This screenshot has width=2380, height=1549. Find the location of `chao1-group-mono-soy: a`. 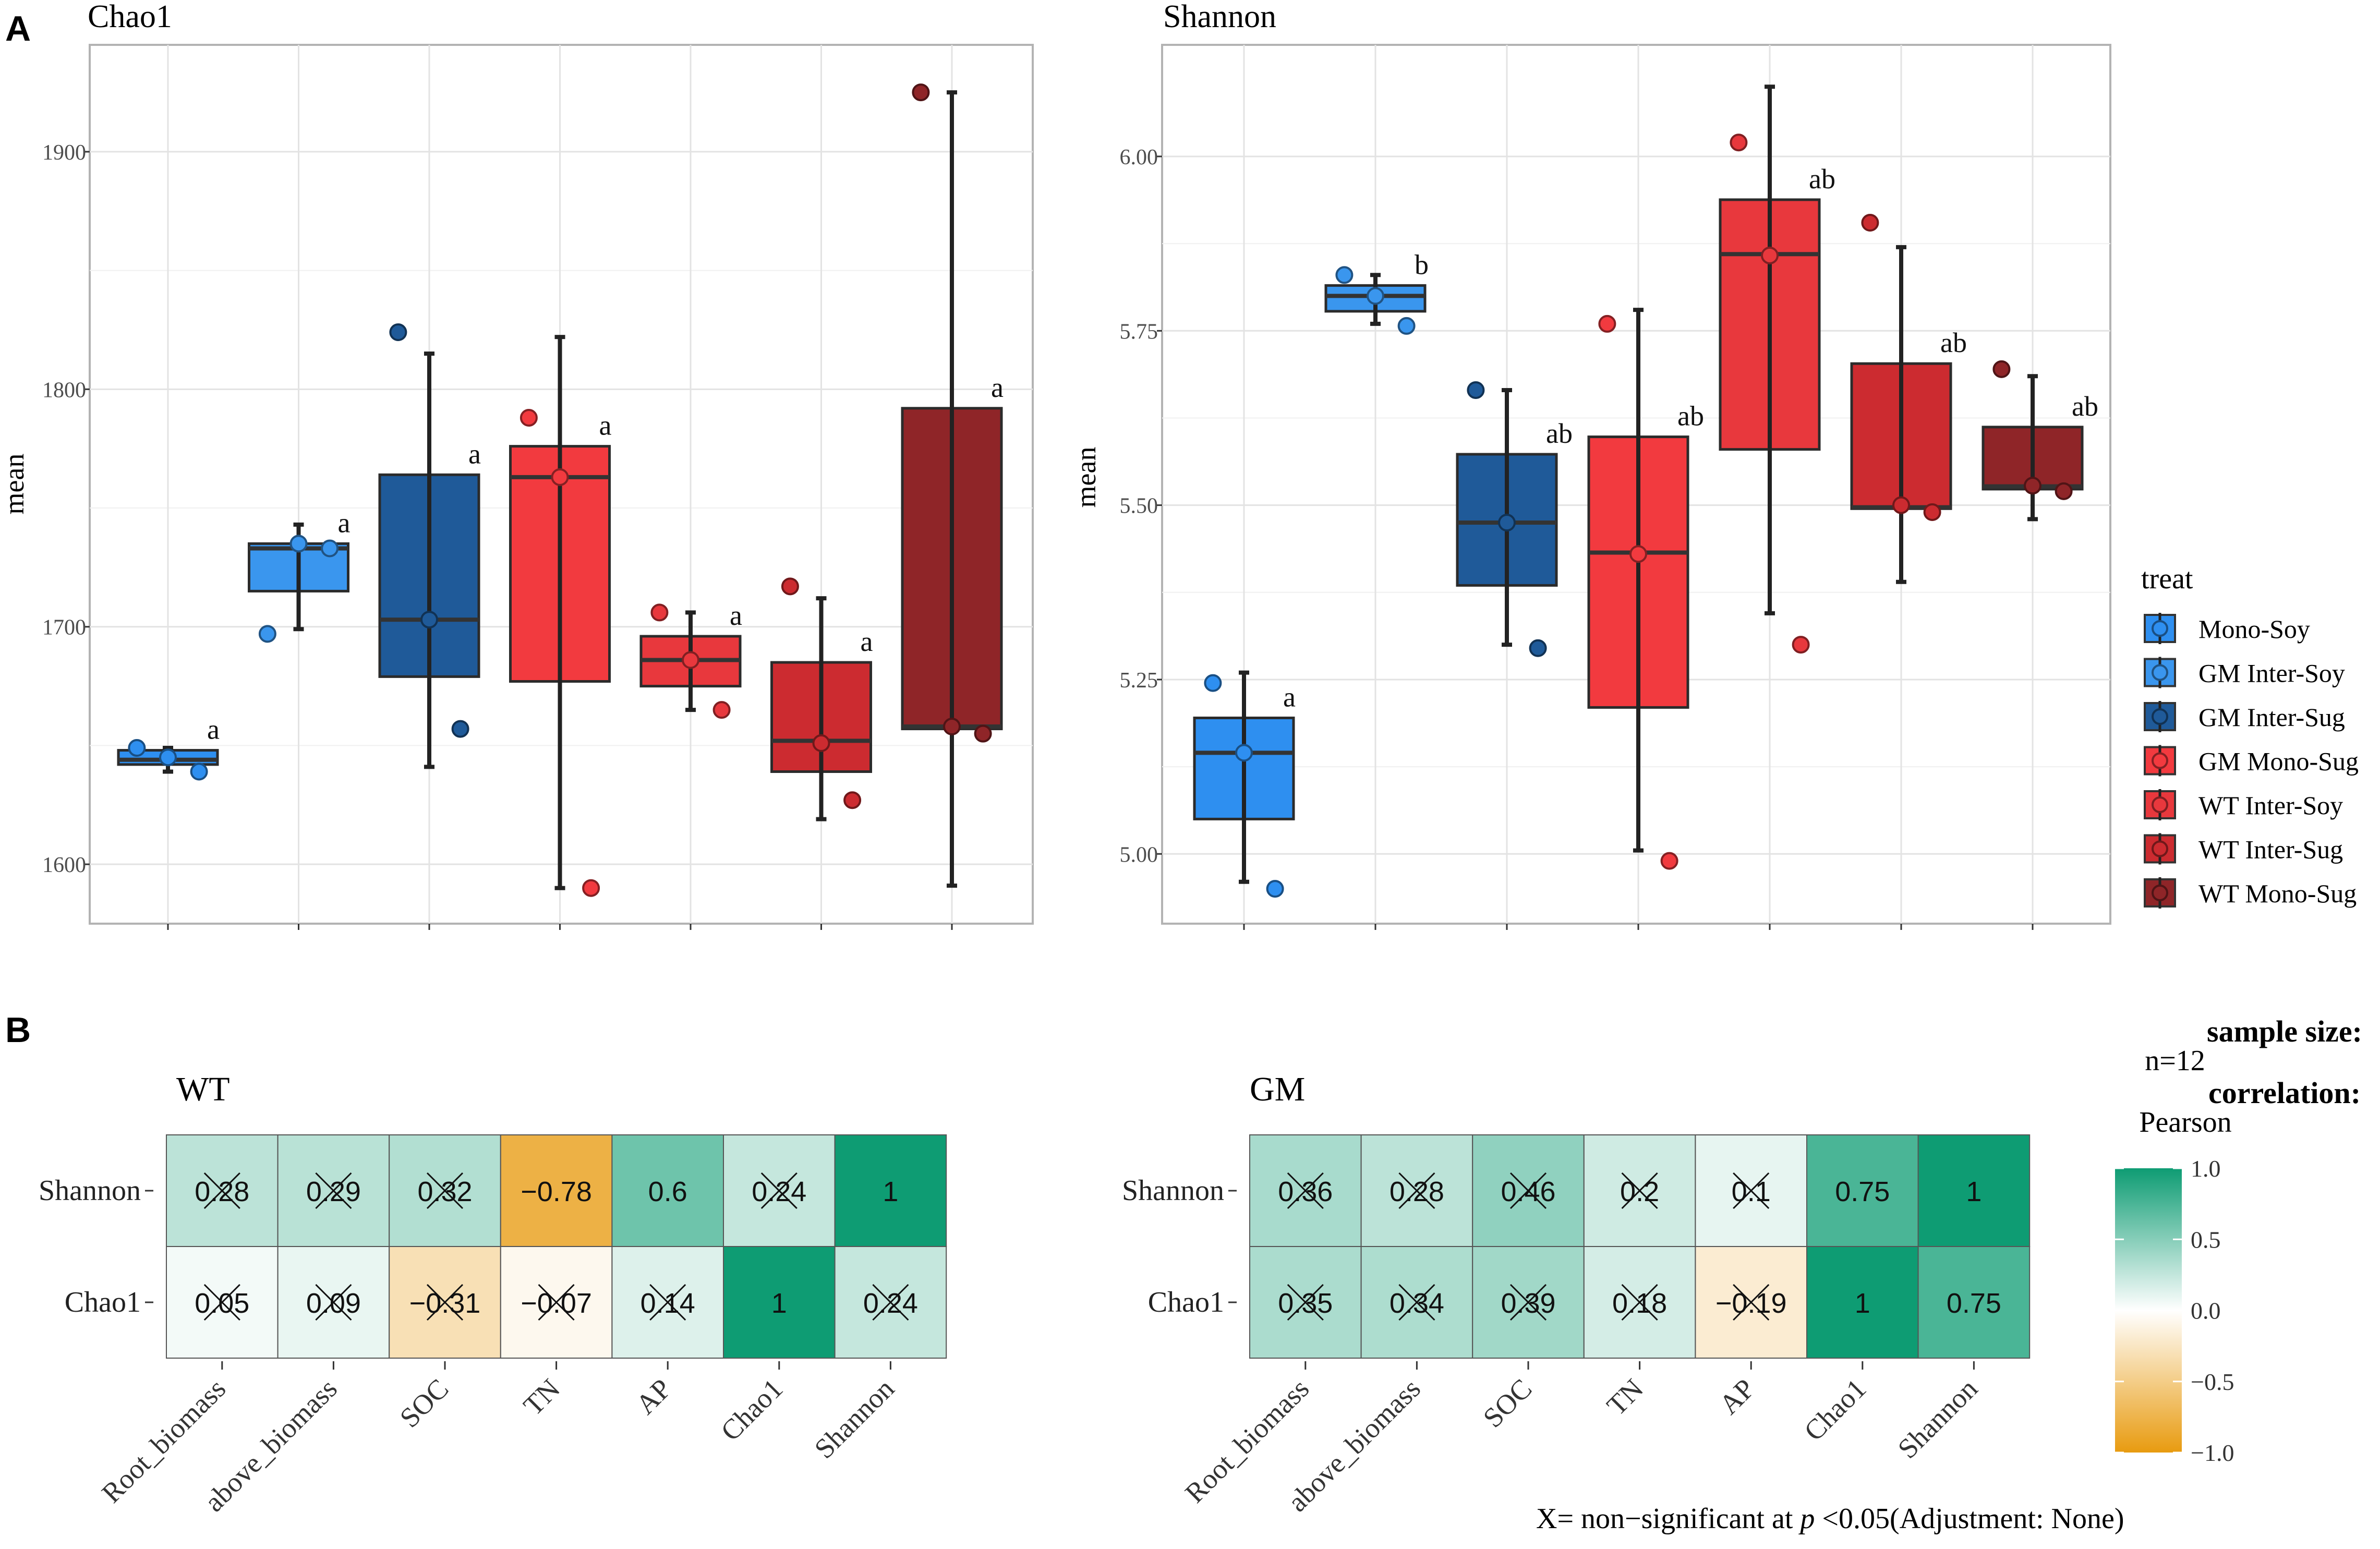

chao1-group-mono-soy: a is located at coordinates (169, 747).